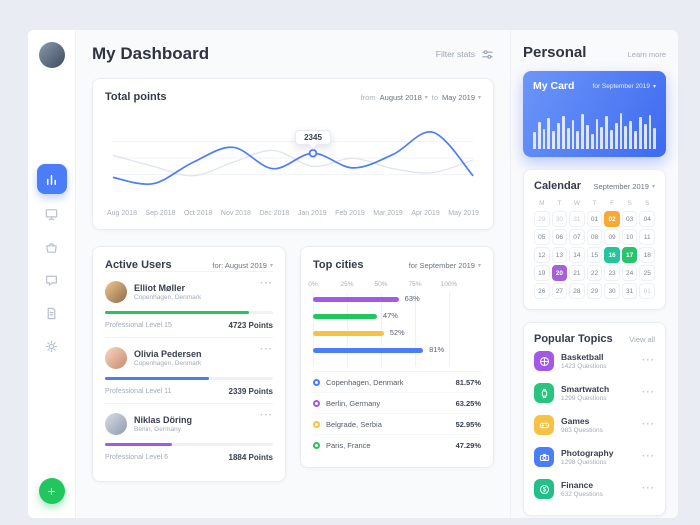  What do you see at coordinates (138, 391) in the screenshot?
I see `user-level: Professional Level 11` at bounding box center [138, 391].